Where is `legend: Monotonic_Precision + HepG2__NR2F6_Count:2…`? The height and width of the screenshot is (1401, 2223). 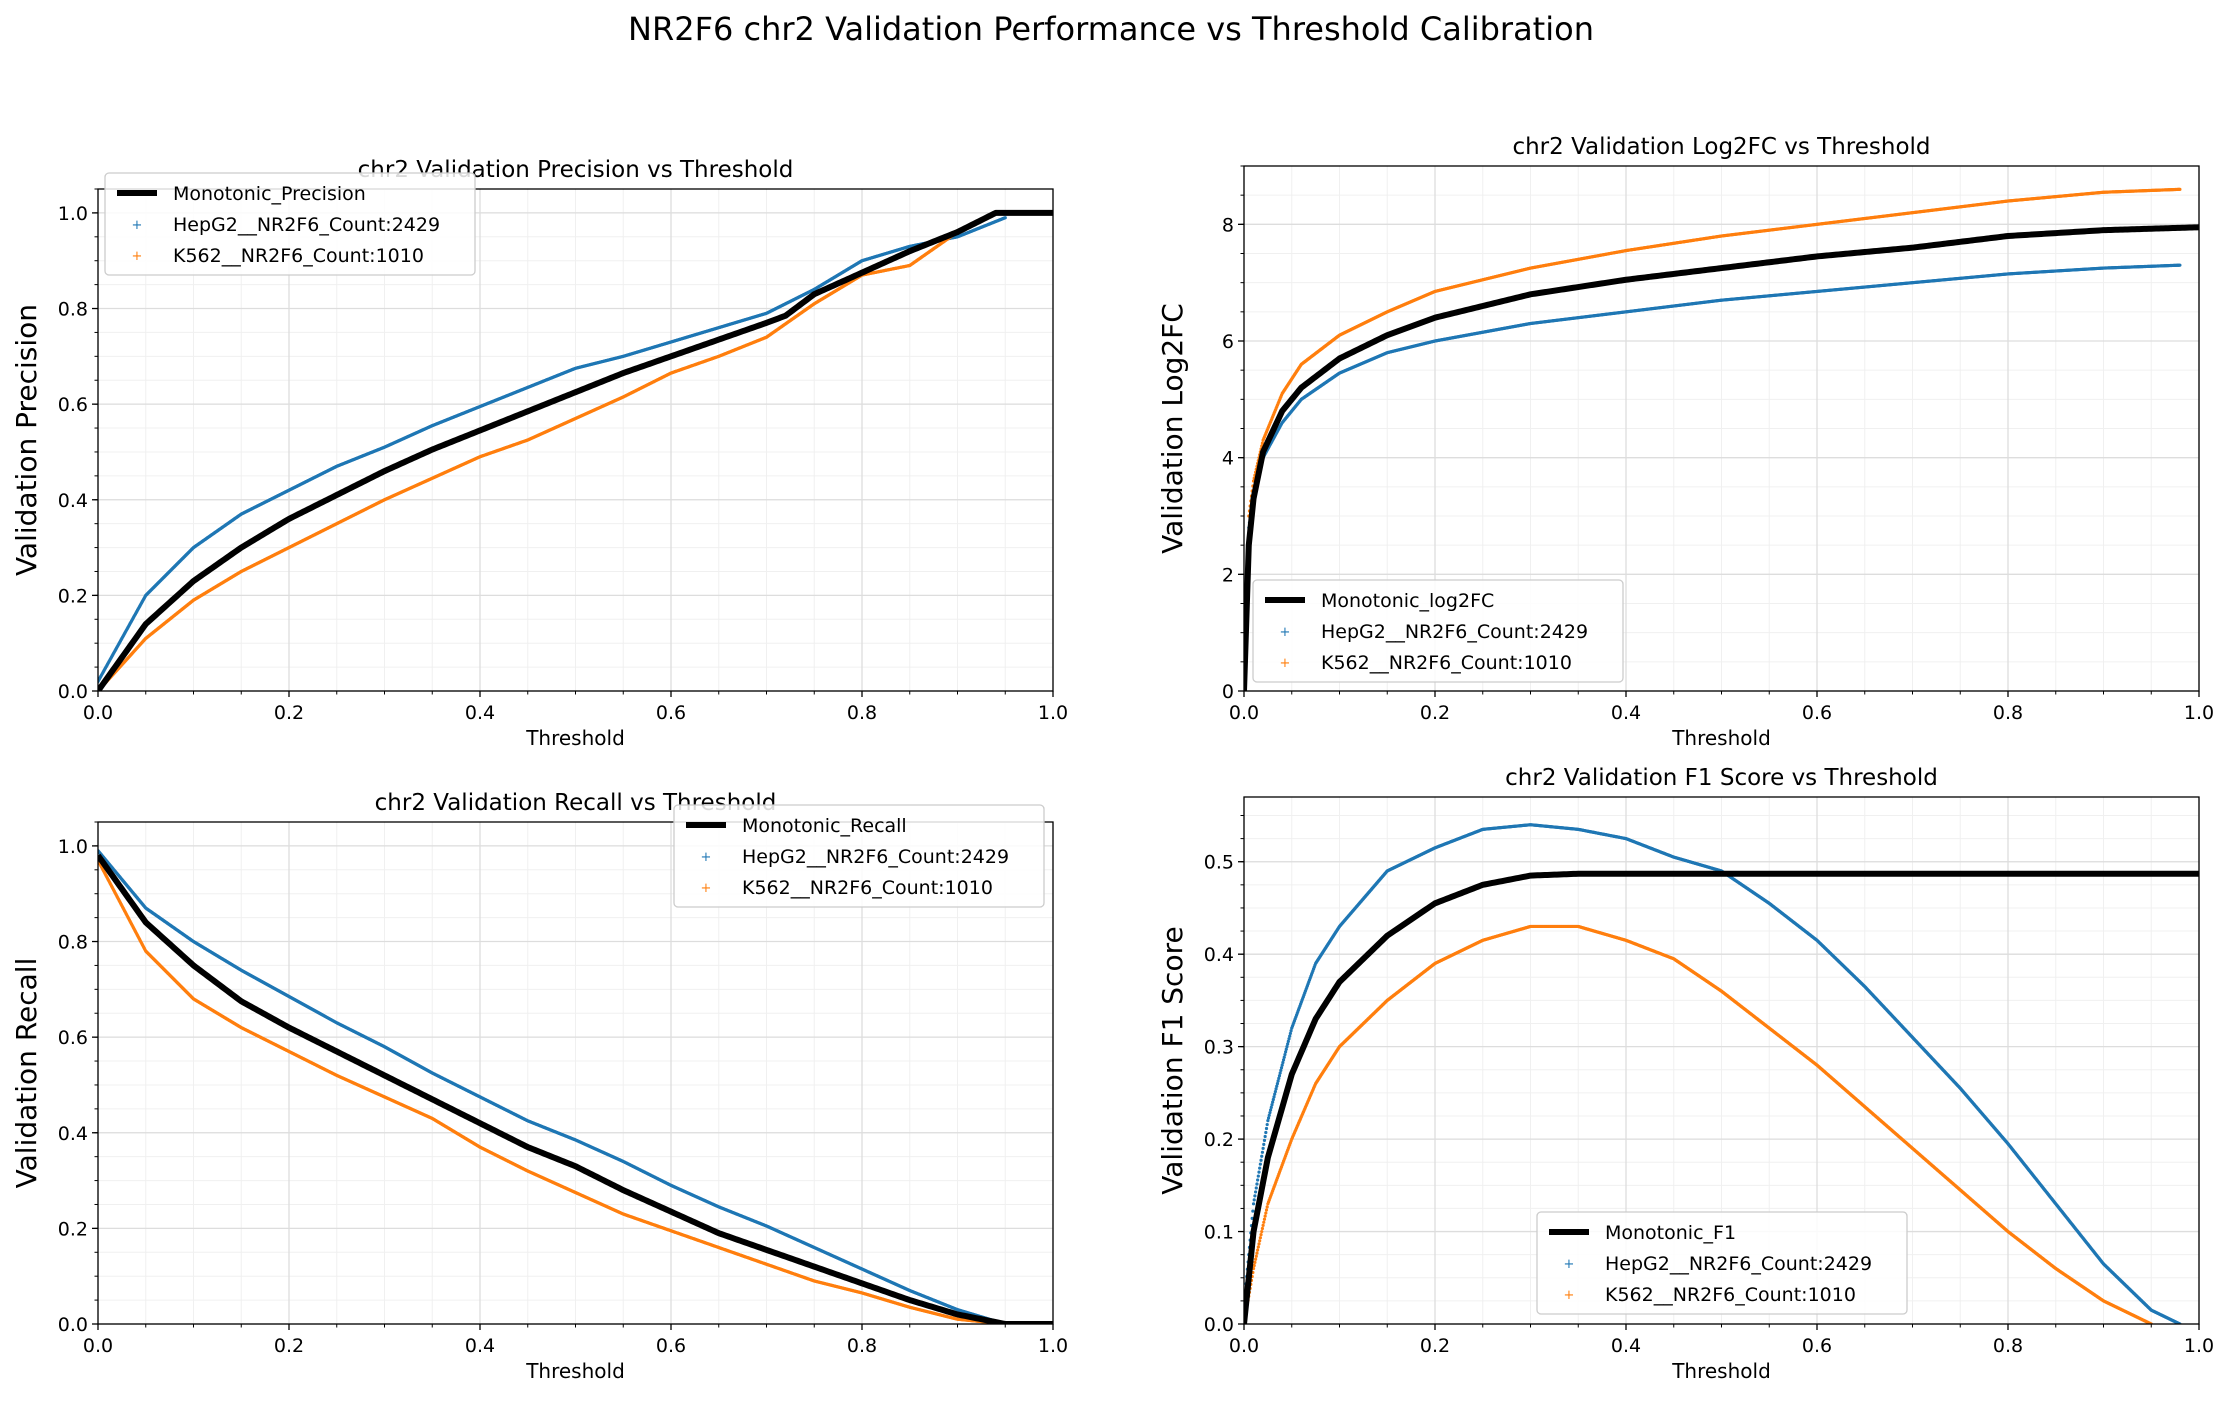 legend: Monotonic_Precision + HepG2__NR2F6_Count:2… is located at coordinates (290, 224).